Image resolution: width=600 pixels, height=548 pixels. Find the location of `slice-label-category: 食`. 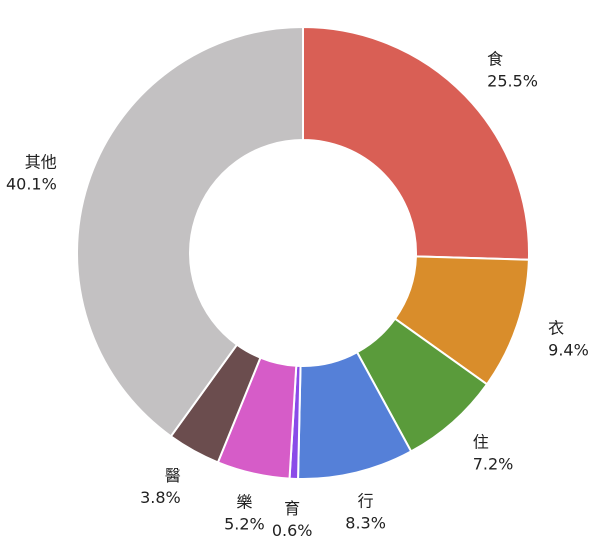

slice-label-category: 食 is located at coordinates (495, 58).